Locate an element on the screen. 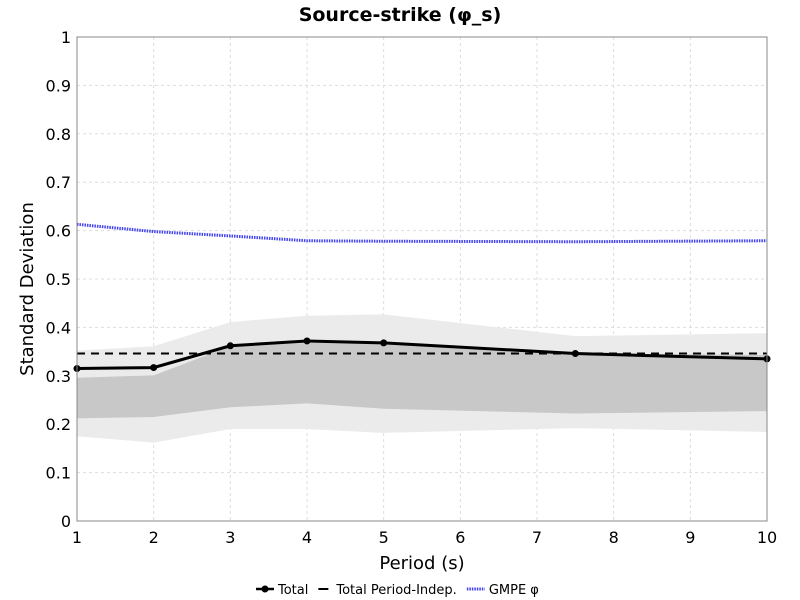  y-tick-label: 0.7 is located at coordinates (58, 182).